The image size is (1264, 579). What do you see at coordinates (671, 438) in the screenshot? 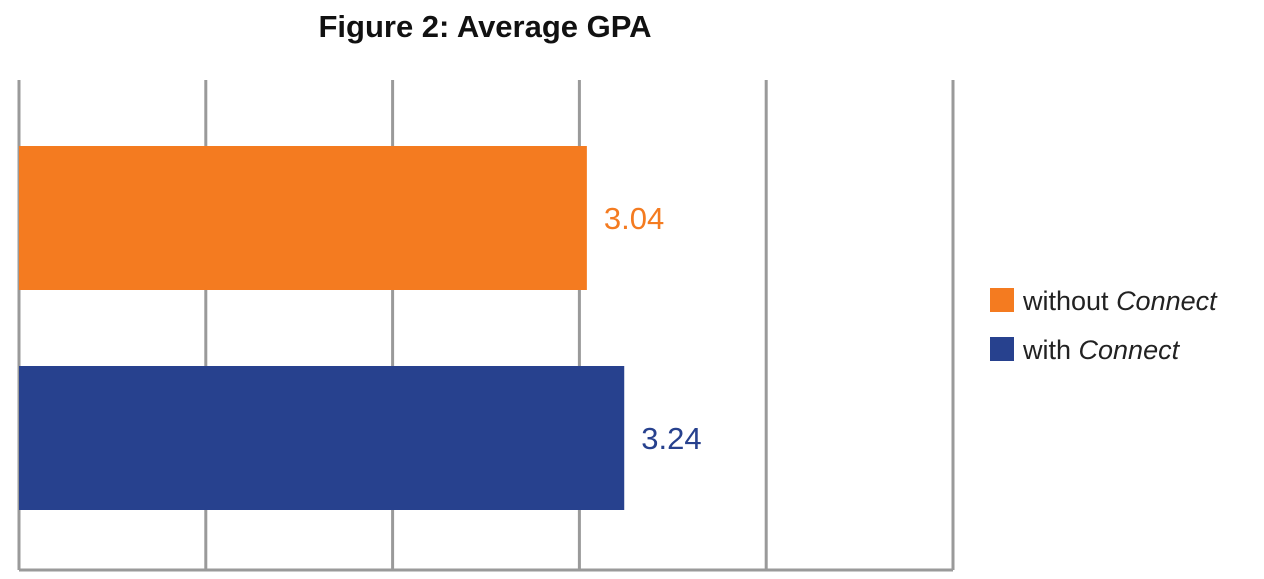
I see `data-label-1: 3.24` at bounding box center [671, 438].